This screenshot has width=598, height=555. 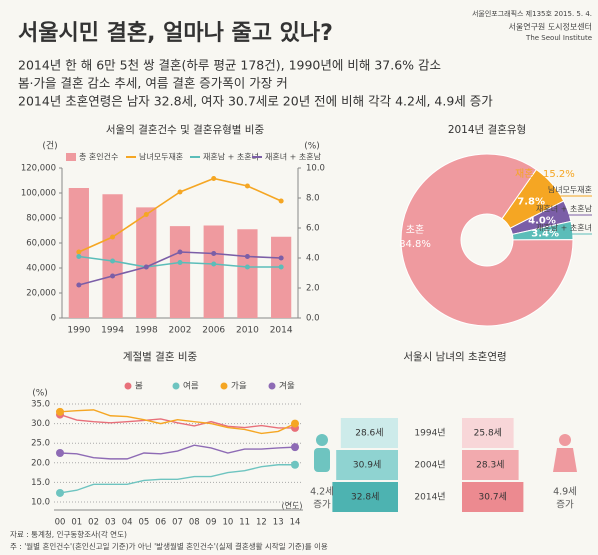 I want to click on y-tick-label: 35.0, so click(x=40, y=405).